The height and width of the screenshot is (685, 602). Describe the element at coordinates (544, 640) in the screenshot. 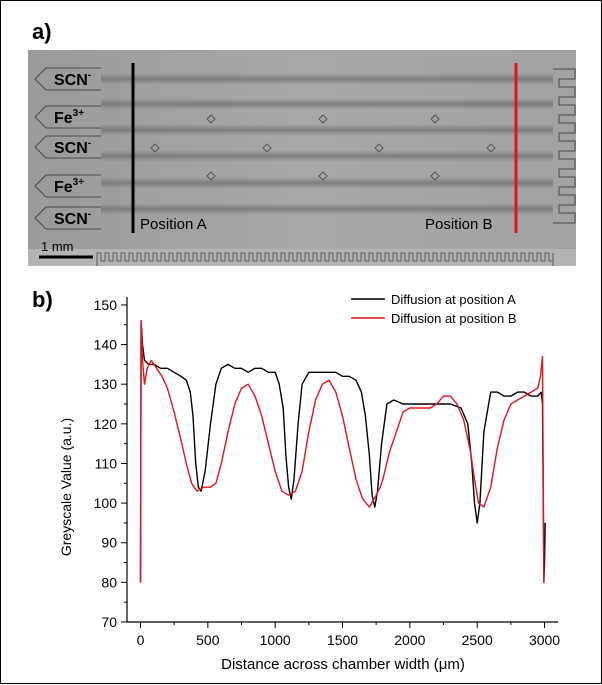

I see `x-tick-label: 3000` at that location.